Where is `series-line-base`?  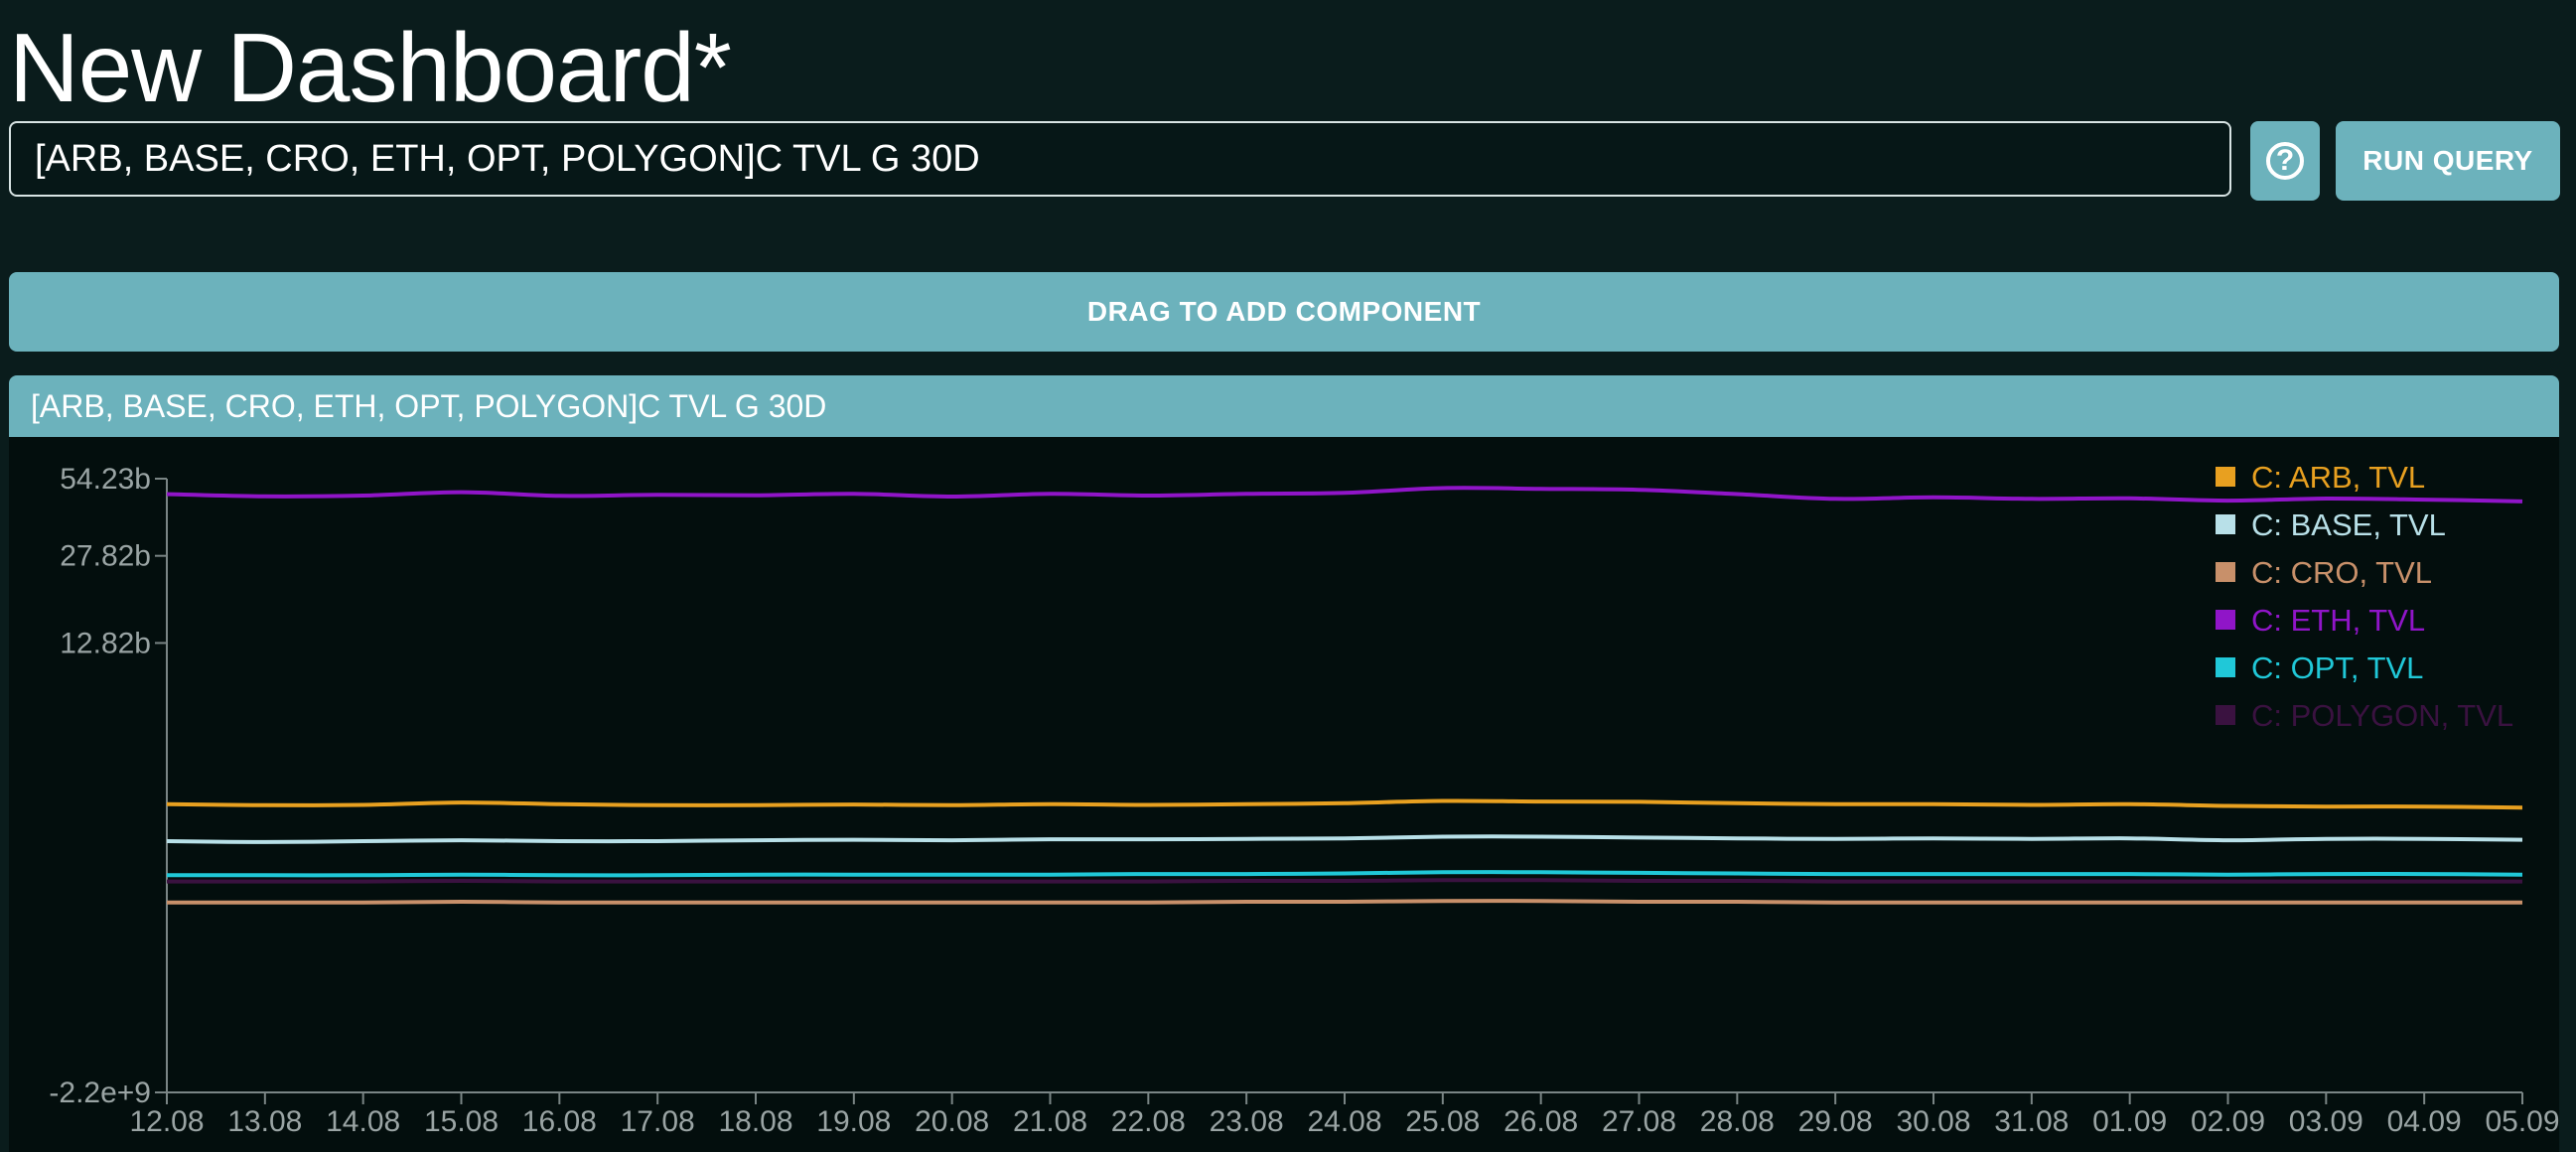
series-line-base is located at coordinates (1345, 839).